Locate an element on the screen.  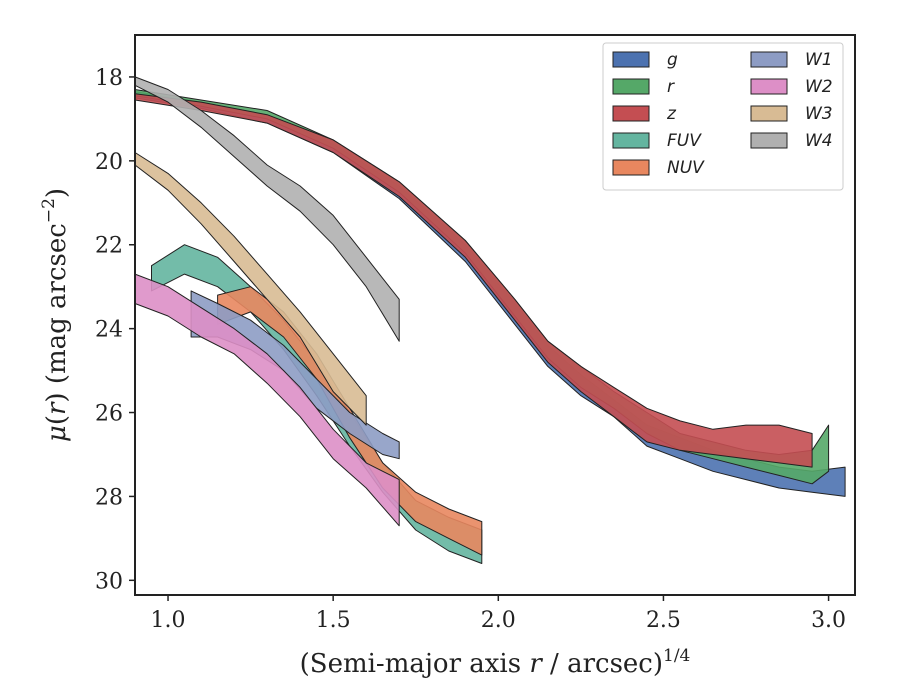
band-w2 is located at coordinates (267, 400).